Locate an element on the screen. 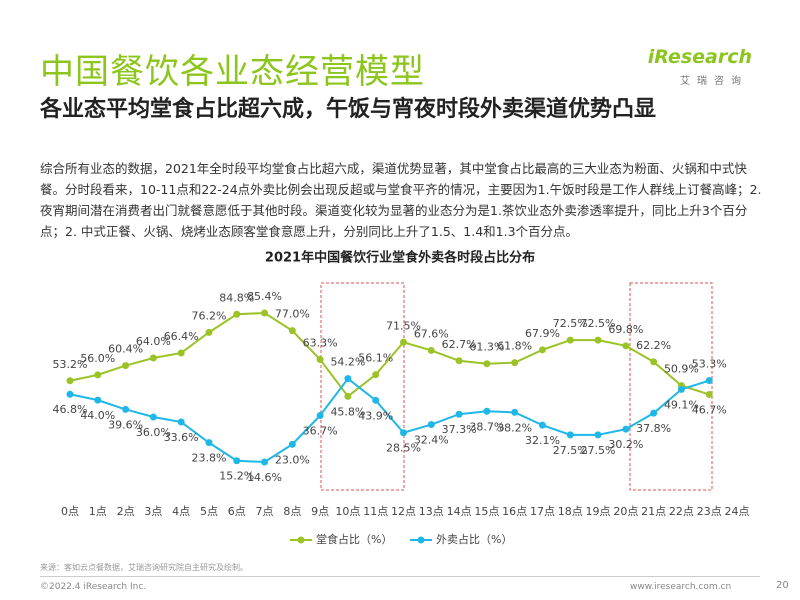  x-tick-label: 15点 is located at coordinates (486, 511).